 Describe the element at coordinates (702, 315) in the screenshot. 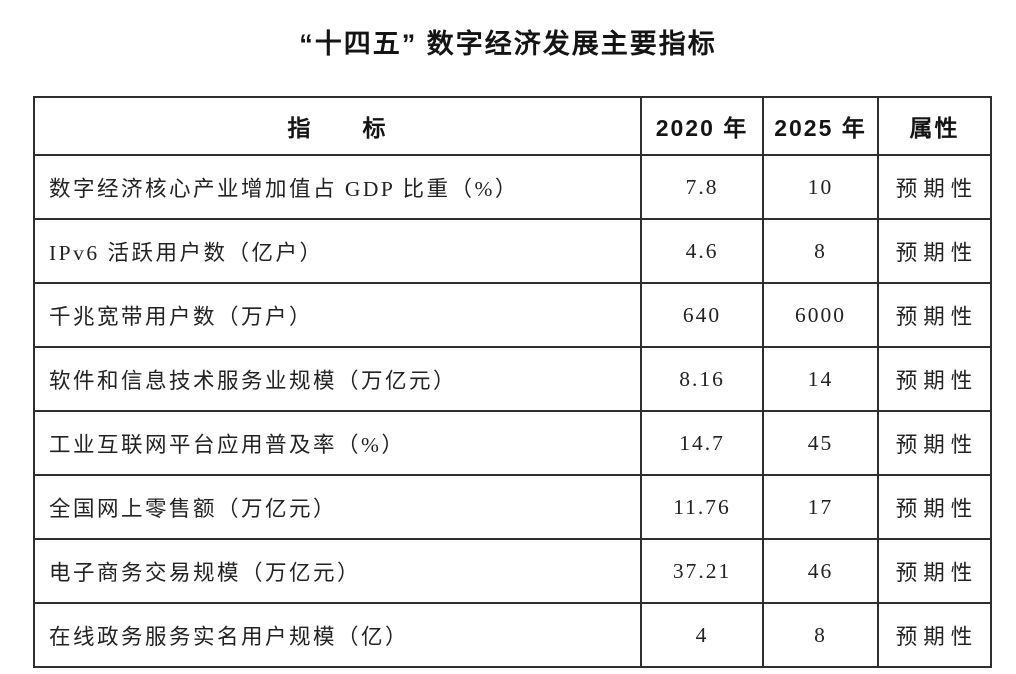

I see `value-2020: 640` at that location.